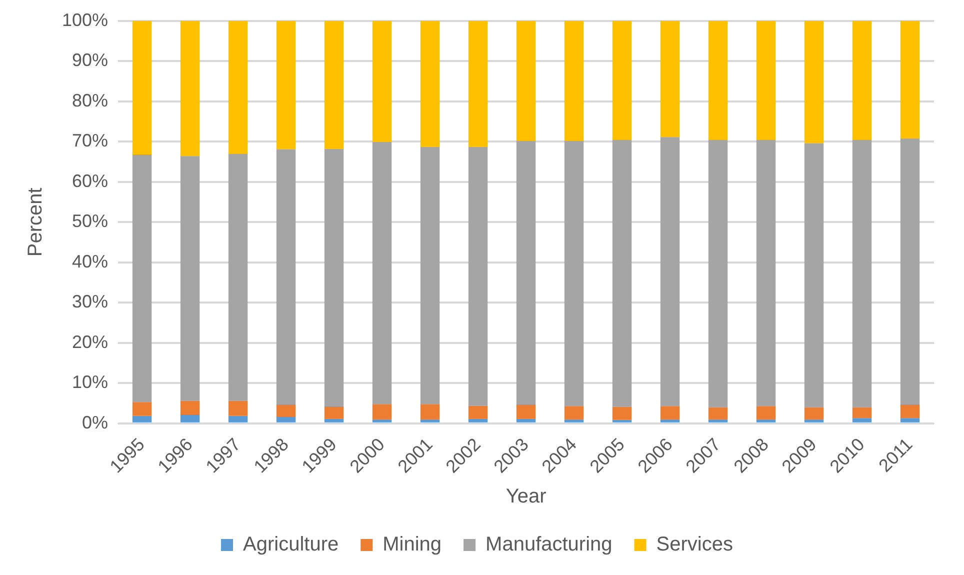 The image size is (964, 575). Describe the element at coordinates (291, 545) in the screenshot. I see `legend-label: Agriculture` at that location.